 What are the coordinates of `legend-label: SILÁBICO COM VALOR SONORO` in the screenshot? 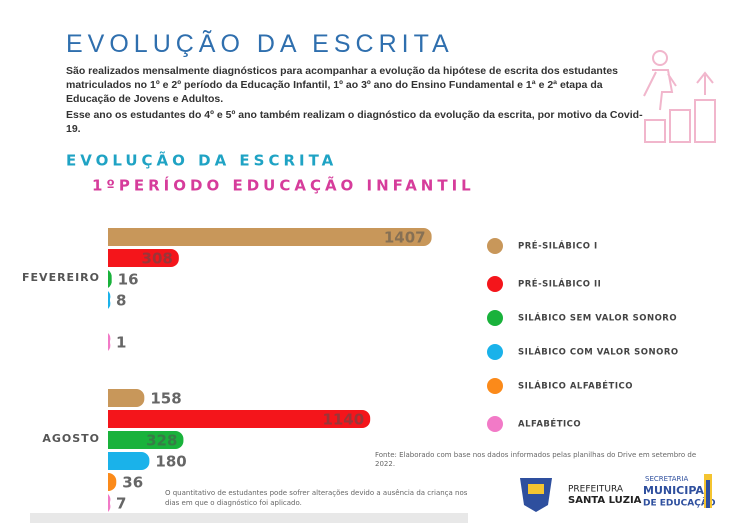 It's located at (598, 352).